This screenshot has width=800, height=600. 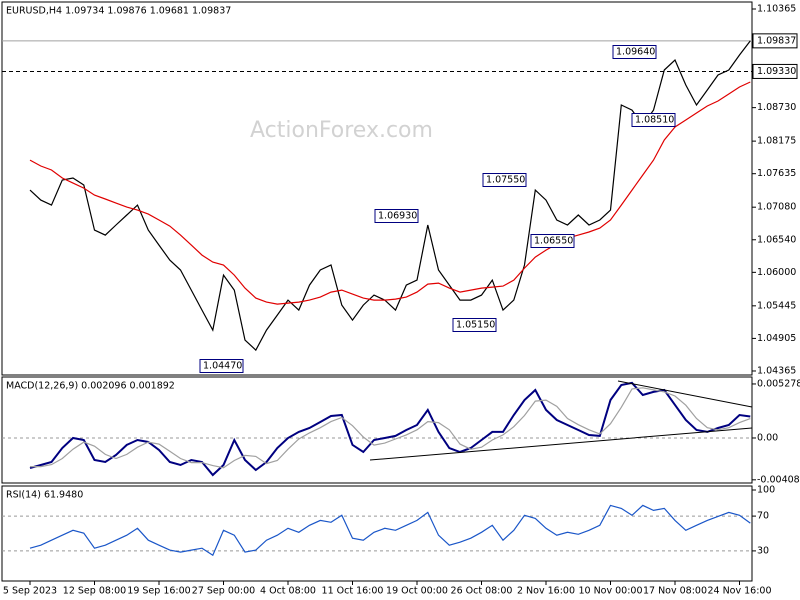 What do you see at coordinates (776, 370) in the screenshot?
I see `y-tick-label: 1.04365` at bounding box center [776, 370].